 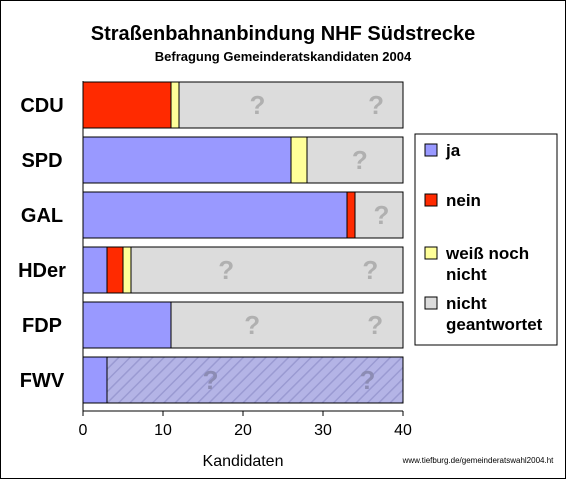 What do you see at coordinates (283, 34) in the screenshot?
I see `chart-title: Straßenbahnanbindung NHF Südstrecke` at bounding box center [283, 34].